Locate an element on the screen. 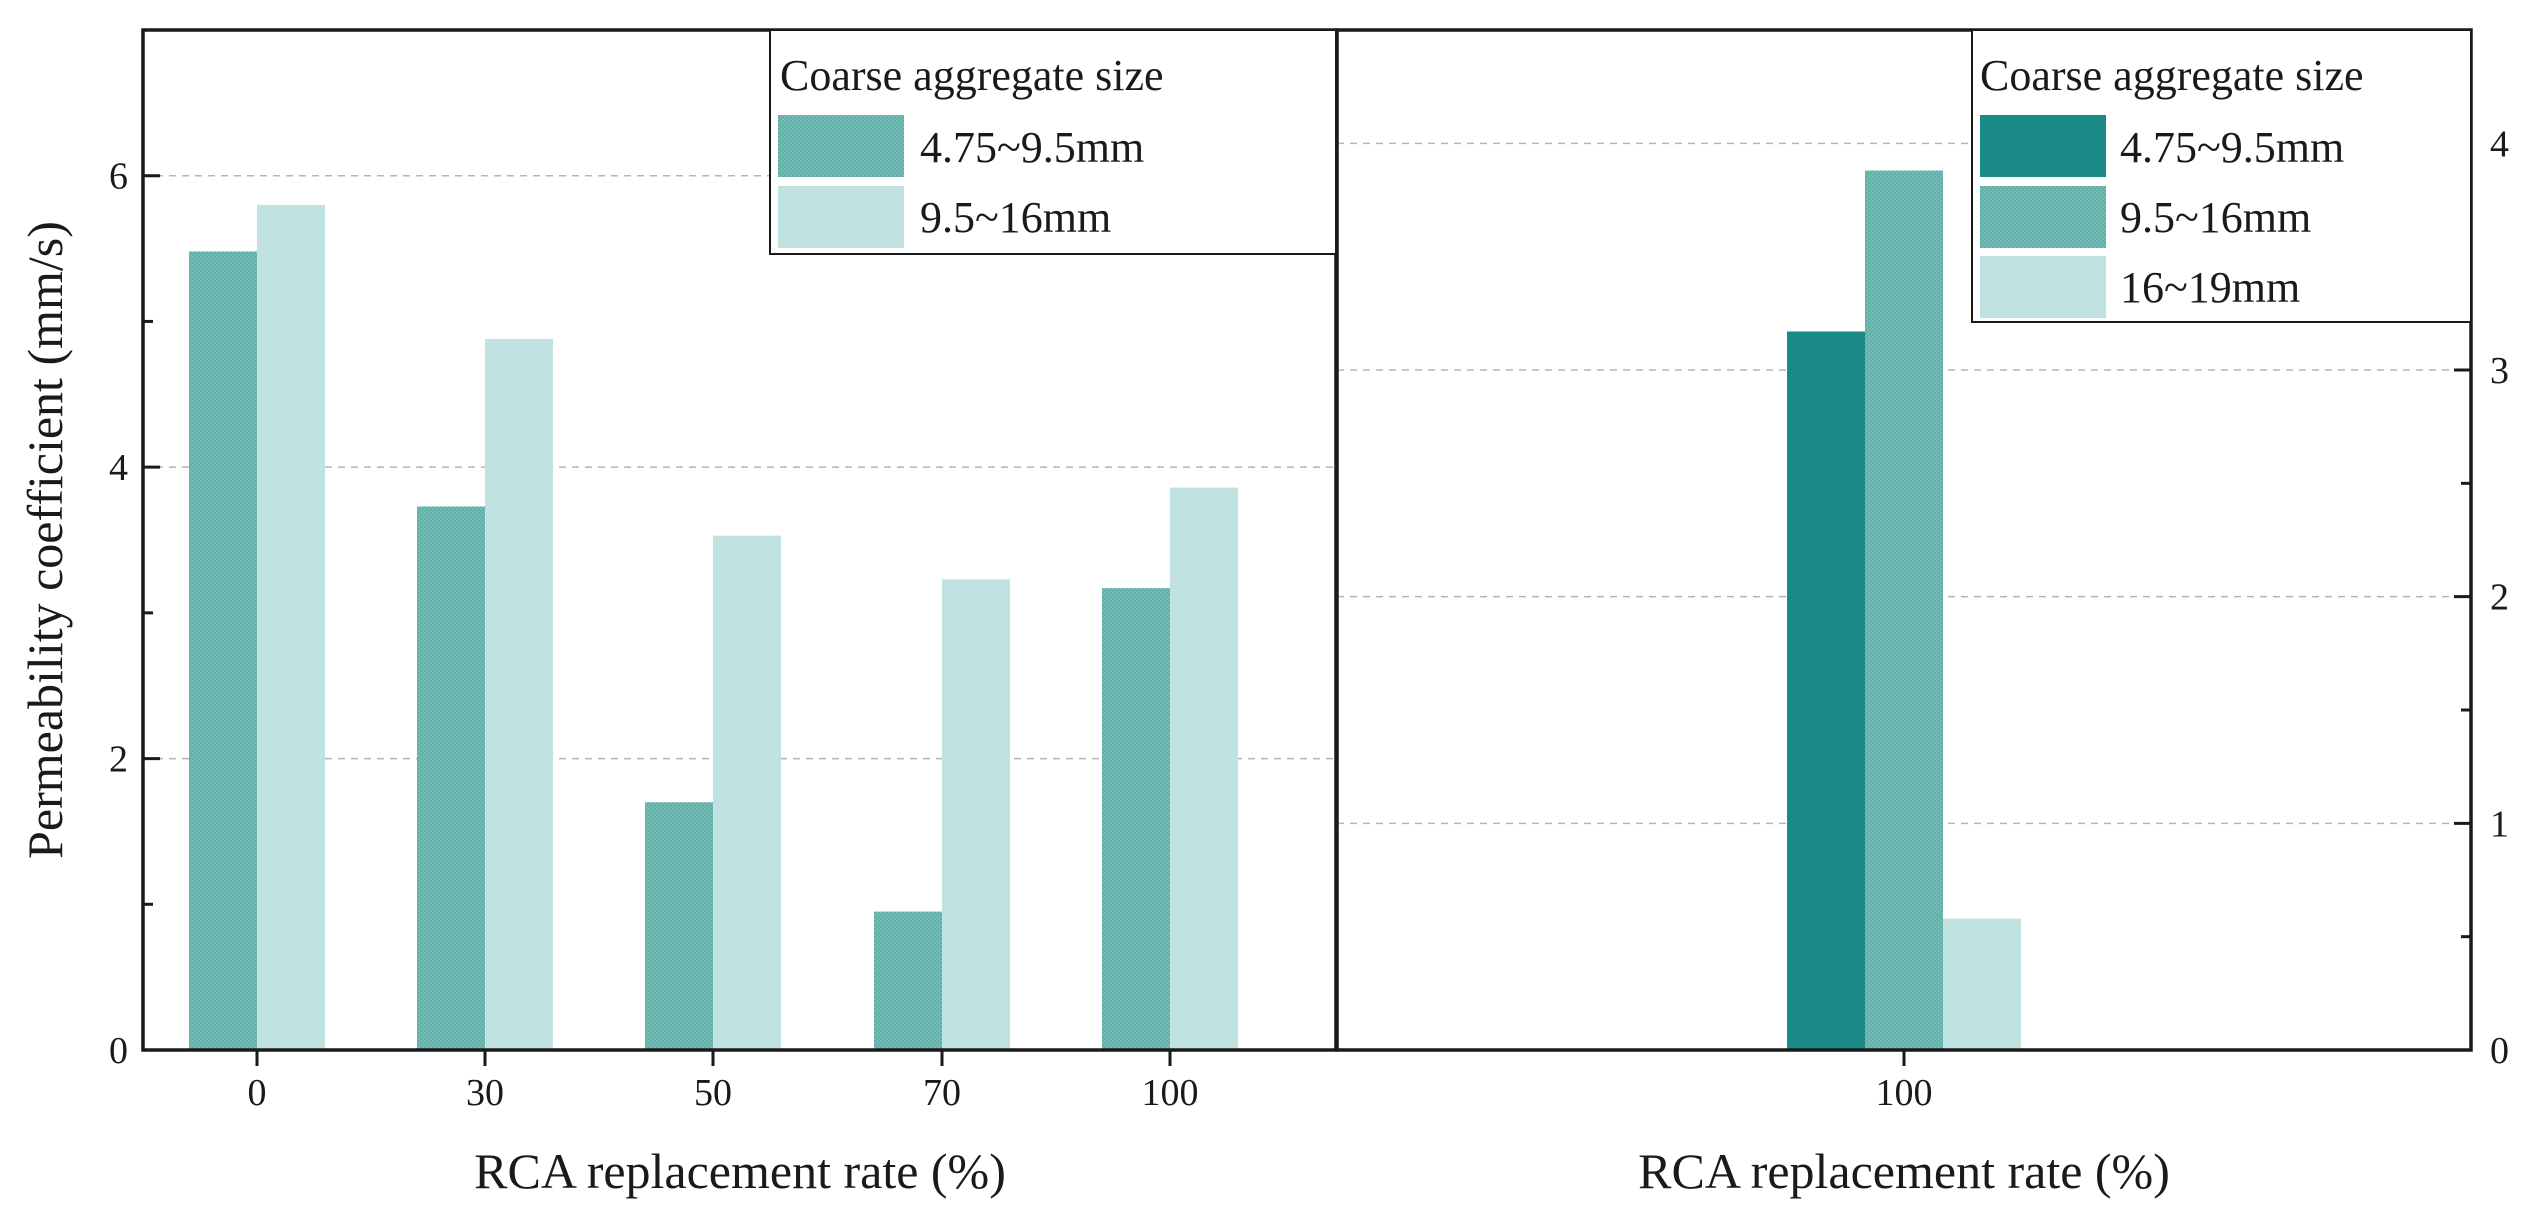 This screenshot has height=1219, width=2542. left-x-tick-label: 70 is located at coordinates (942, 1093).